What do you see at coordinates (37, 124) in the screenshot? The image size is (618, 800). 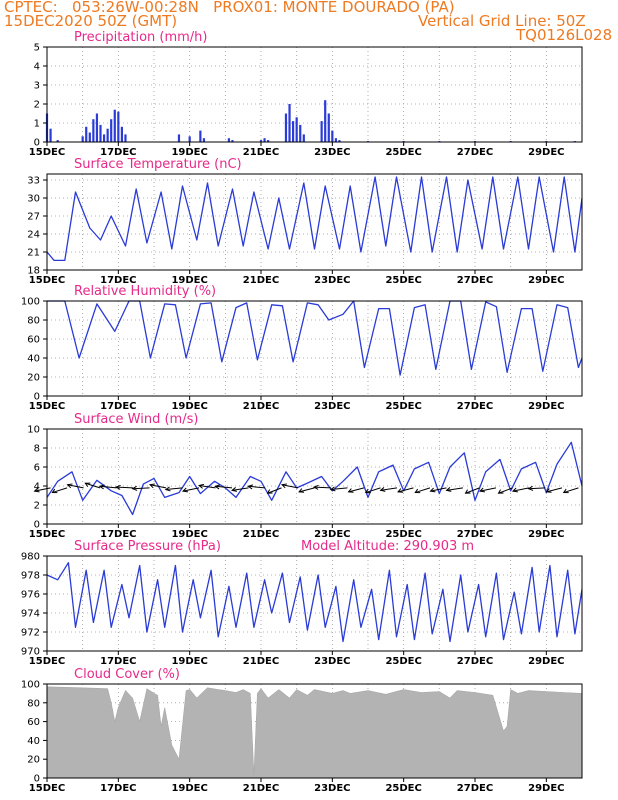 I see `precip-ytick-label: 1` at bounding box center [37, 124].